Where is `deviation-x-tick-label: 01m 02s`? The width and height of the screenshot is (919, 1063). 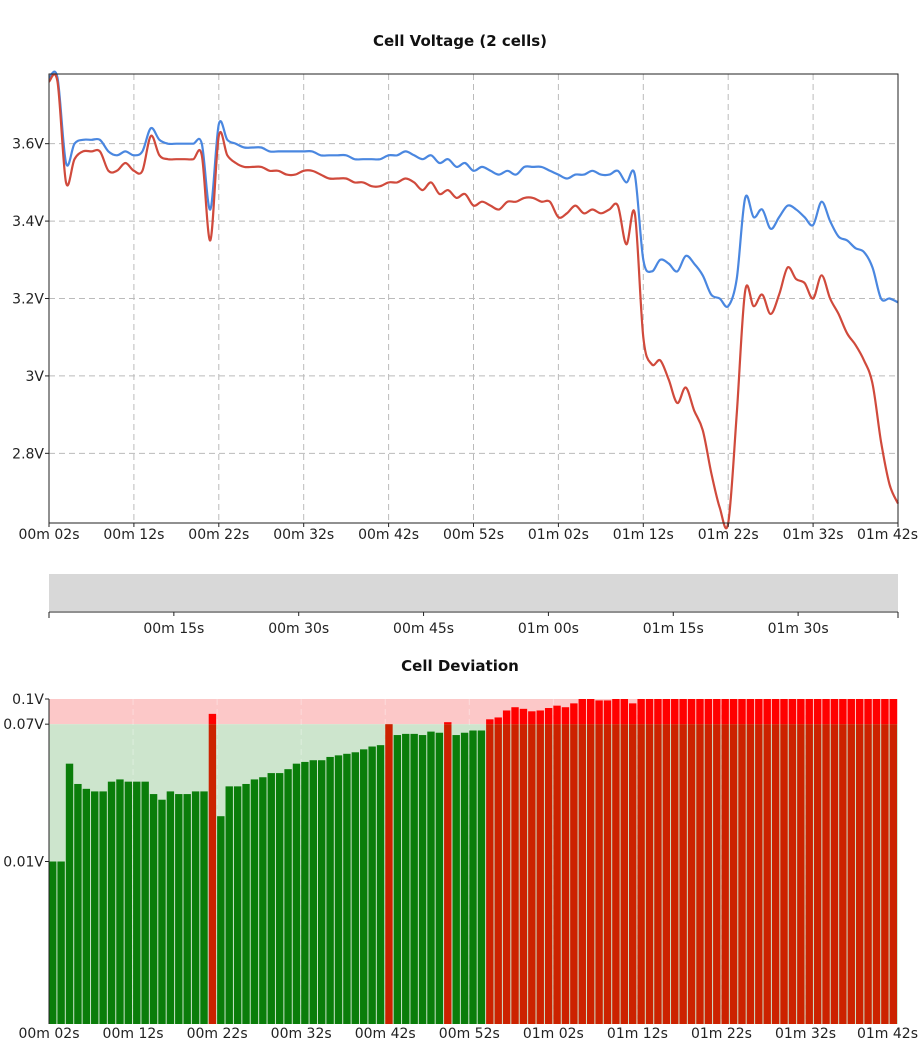 deviation-x-tick-label: 01m 02s is located at coordinates (553, 1034).